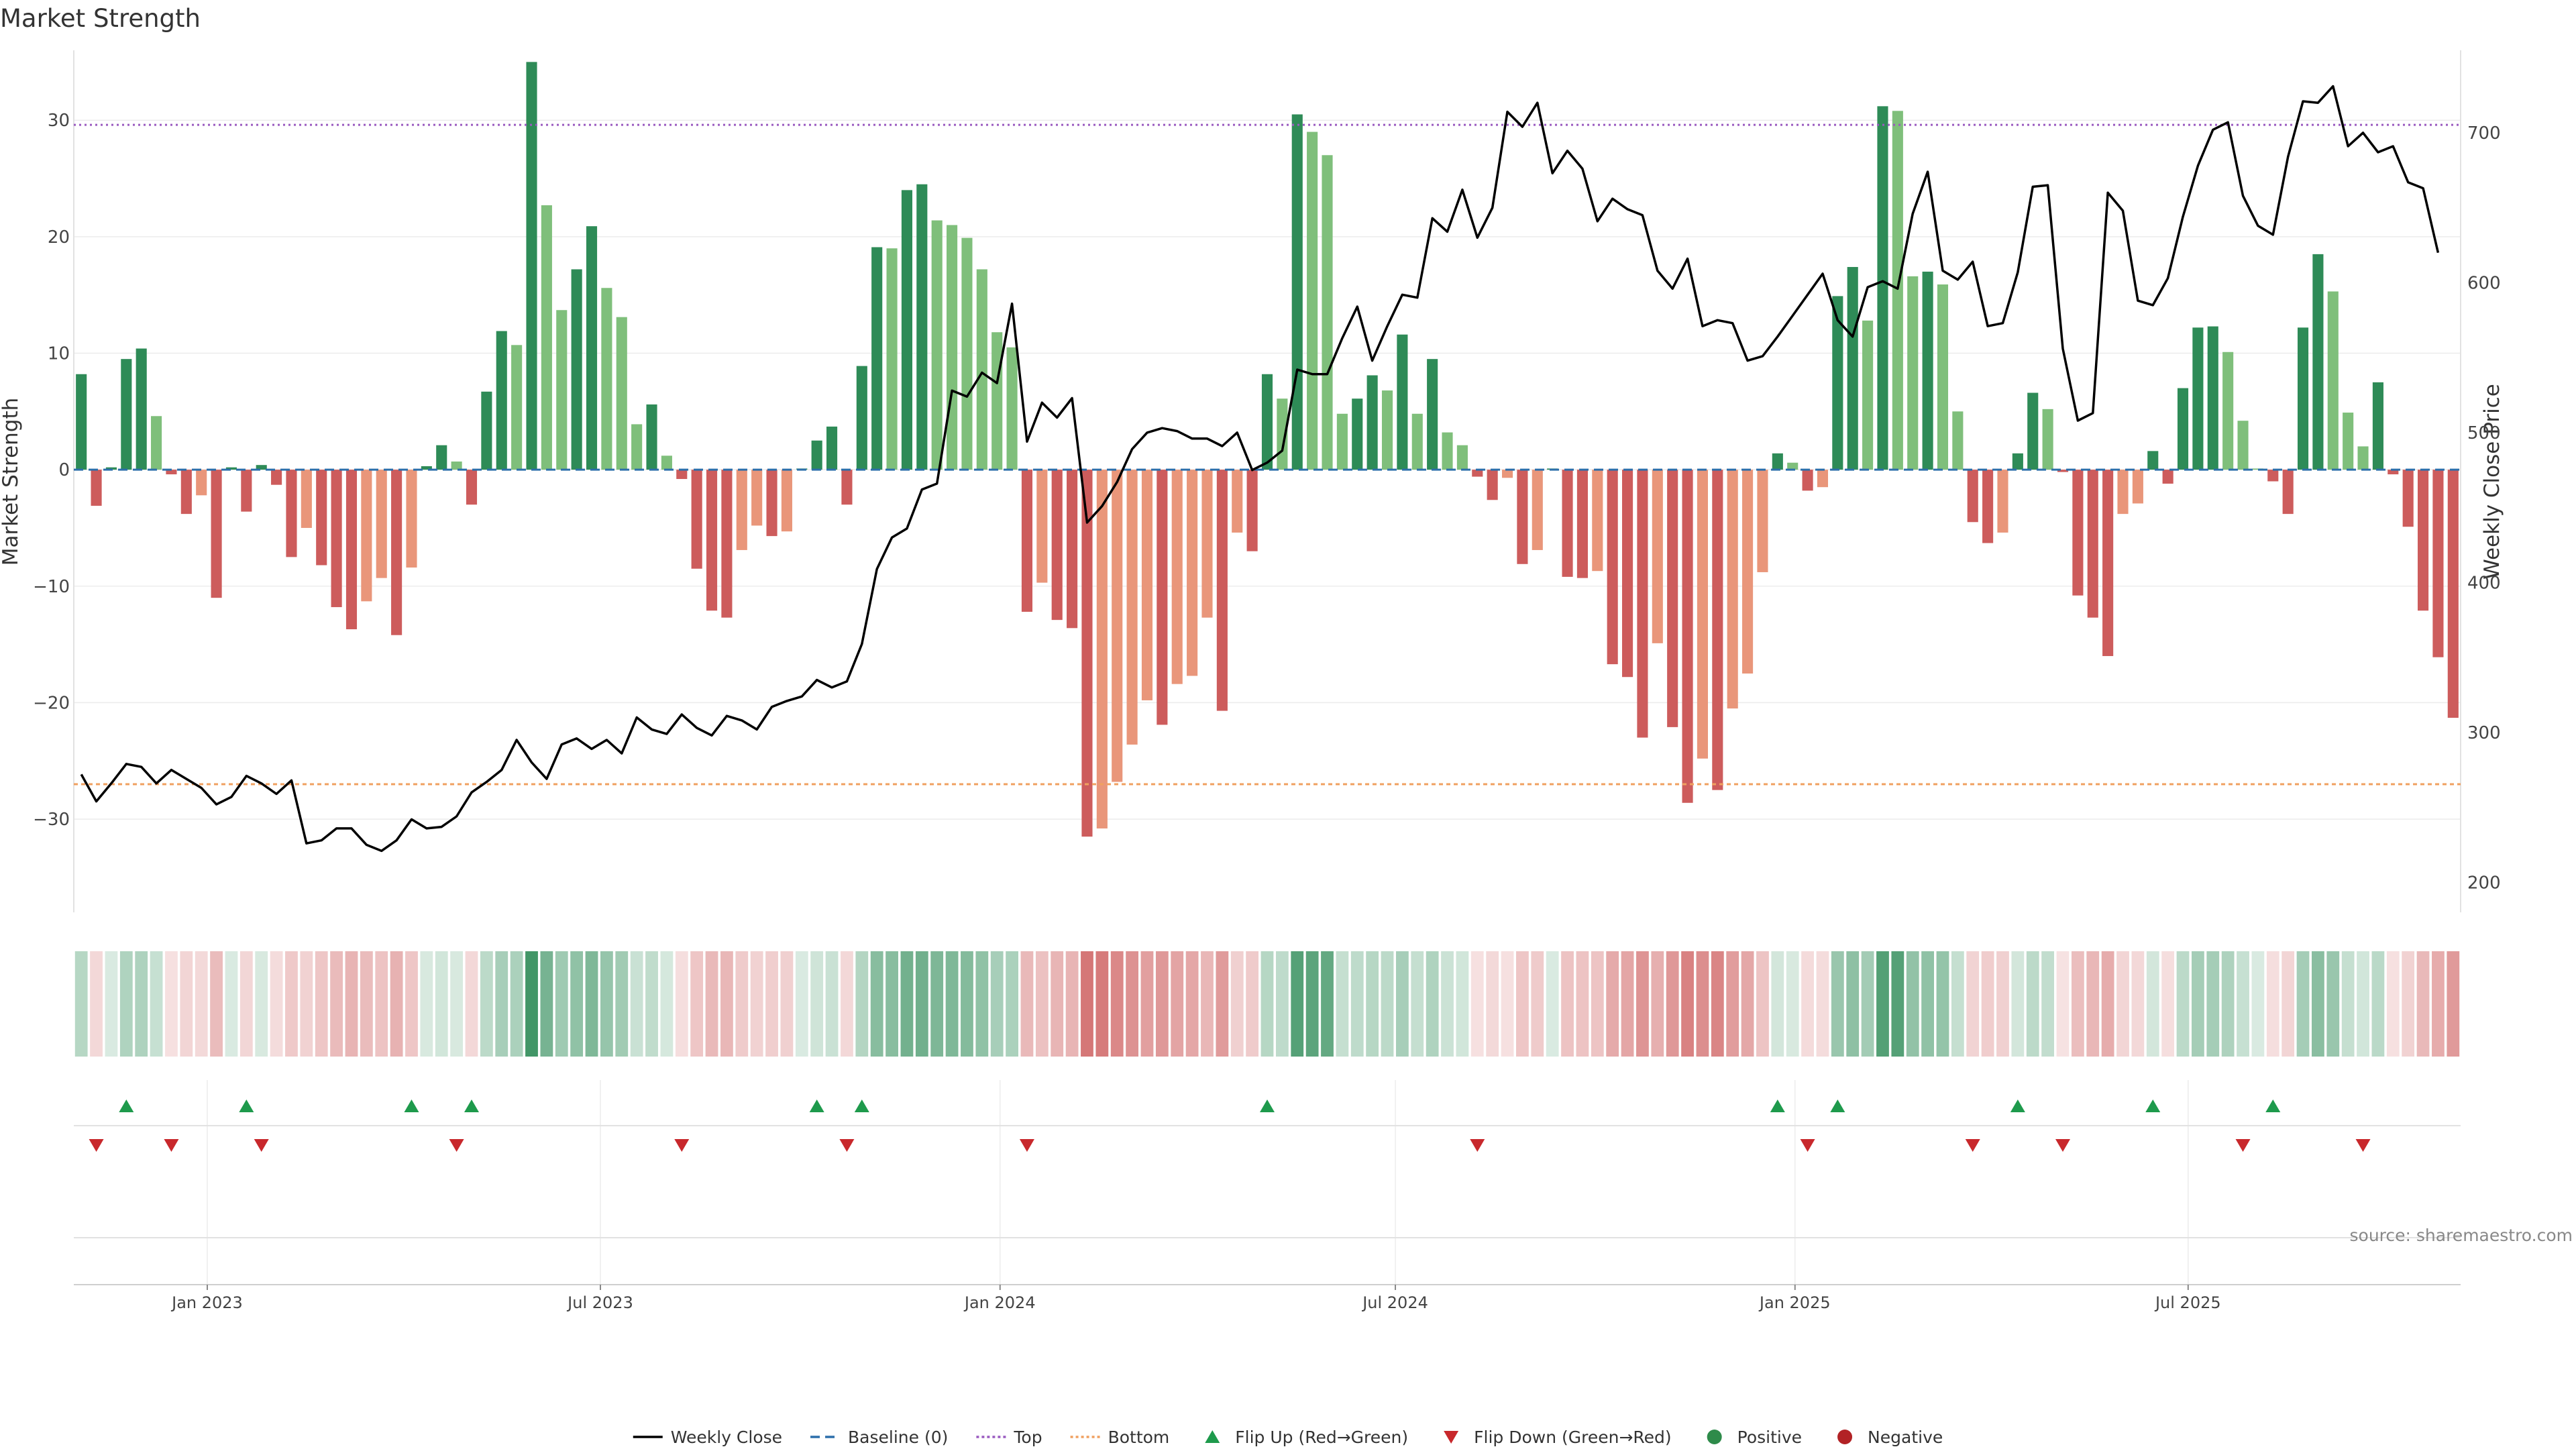 This screenshot has height=1449, width=2576. Describe the element at coordinates (1769, 1437) in the screenshot. I see `legend-label: Positive` at that location.